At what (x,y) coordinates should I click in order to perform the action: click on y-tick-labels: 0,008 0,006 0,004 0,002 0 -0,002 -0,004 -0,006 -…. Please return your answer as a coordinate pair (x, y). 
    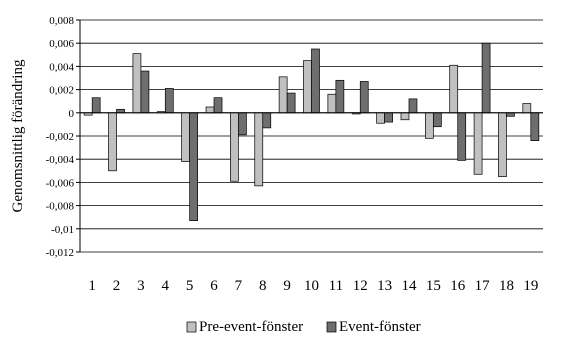
    Looking at the image, I should click on (60, 137).